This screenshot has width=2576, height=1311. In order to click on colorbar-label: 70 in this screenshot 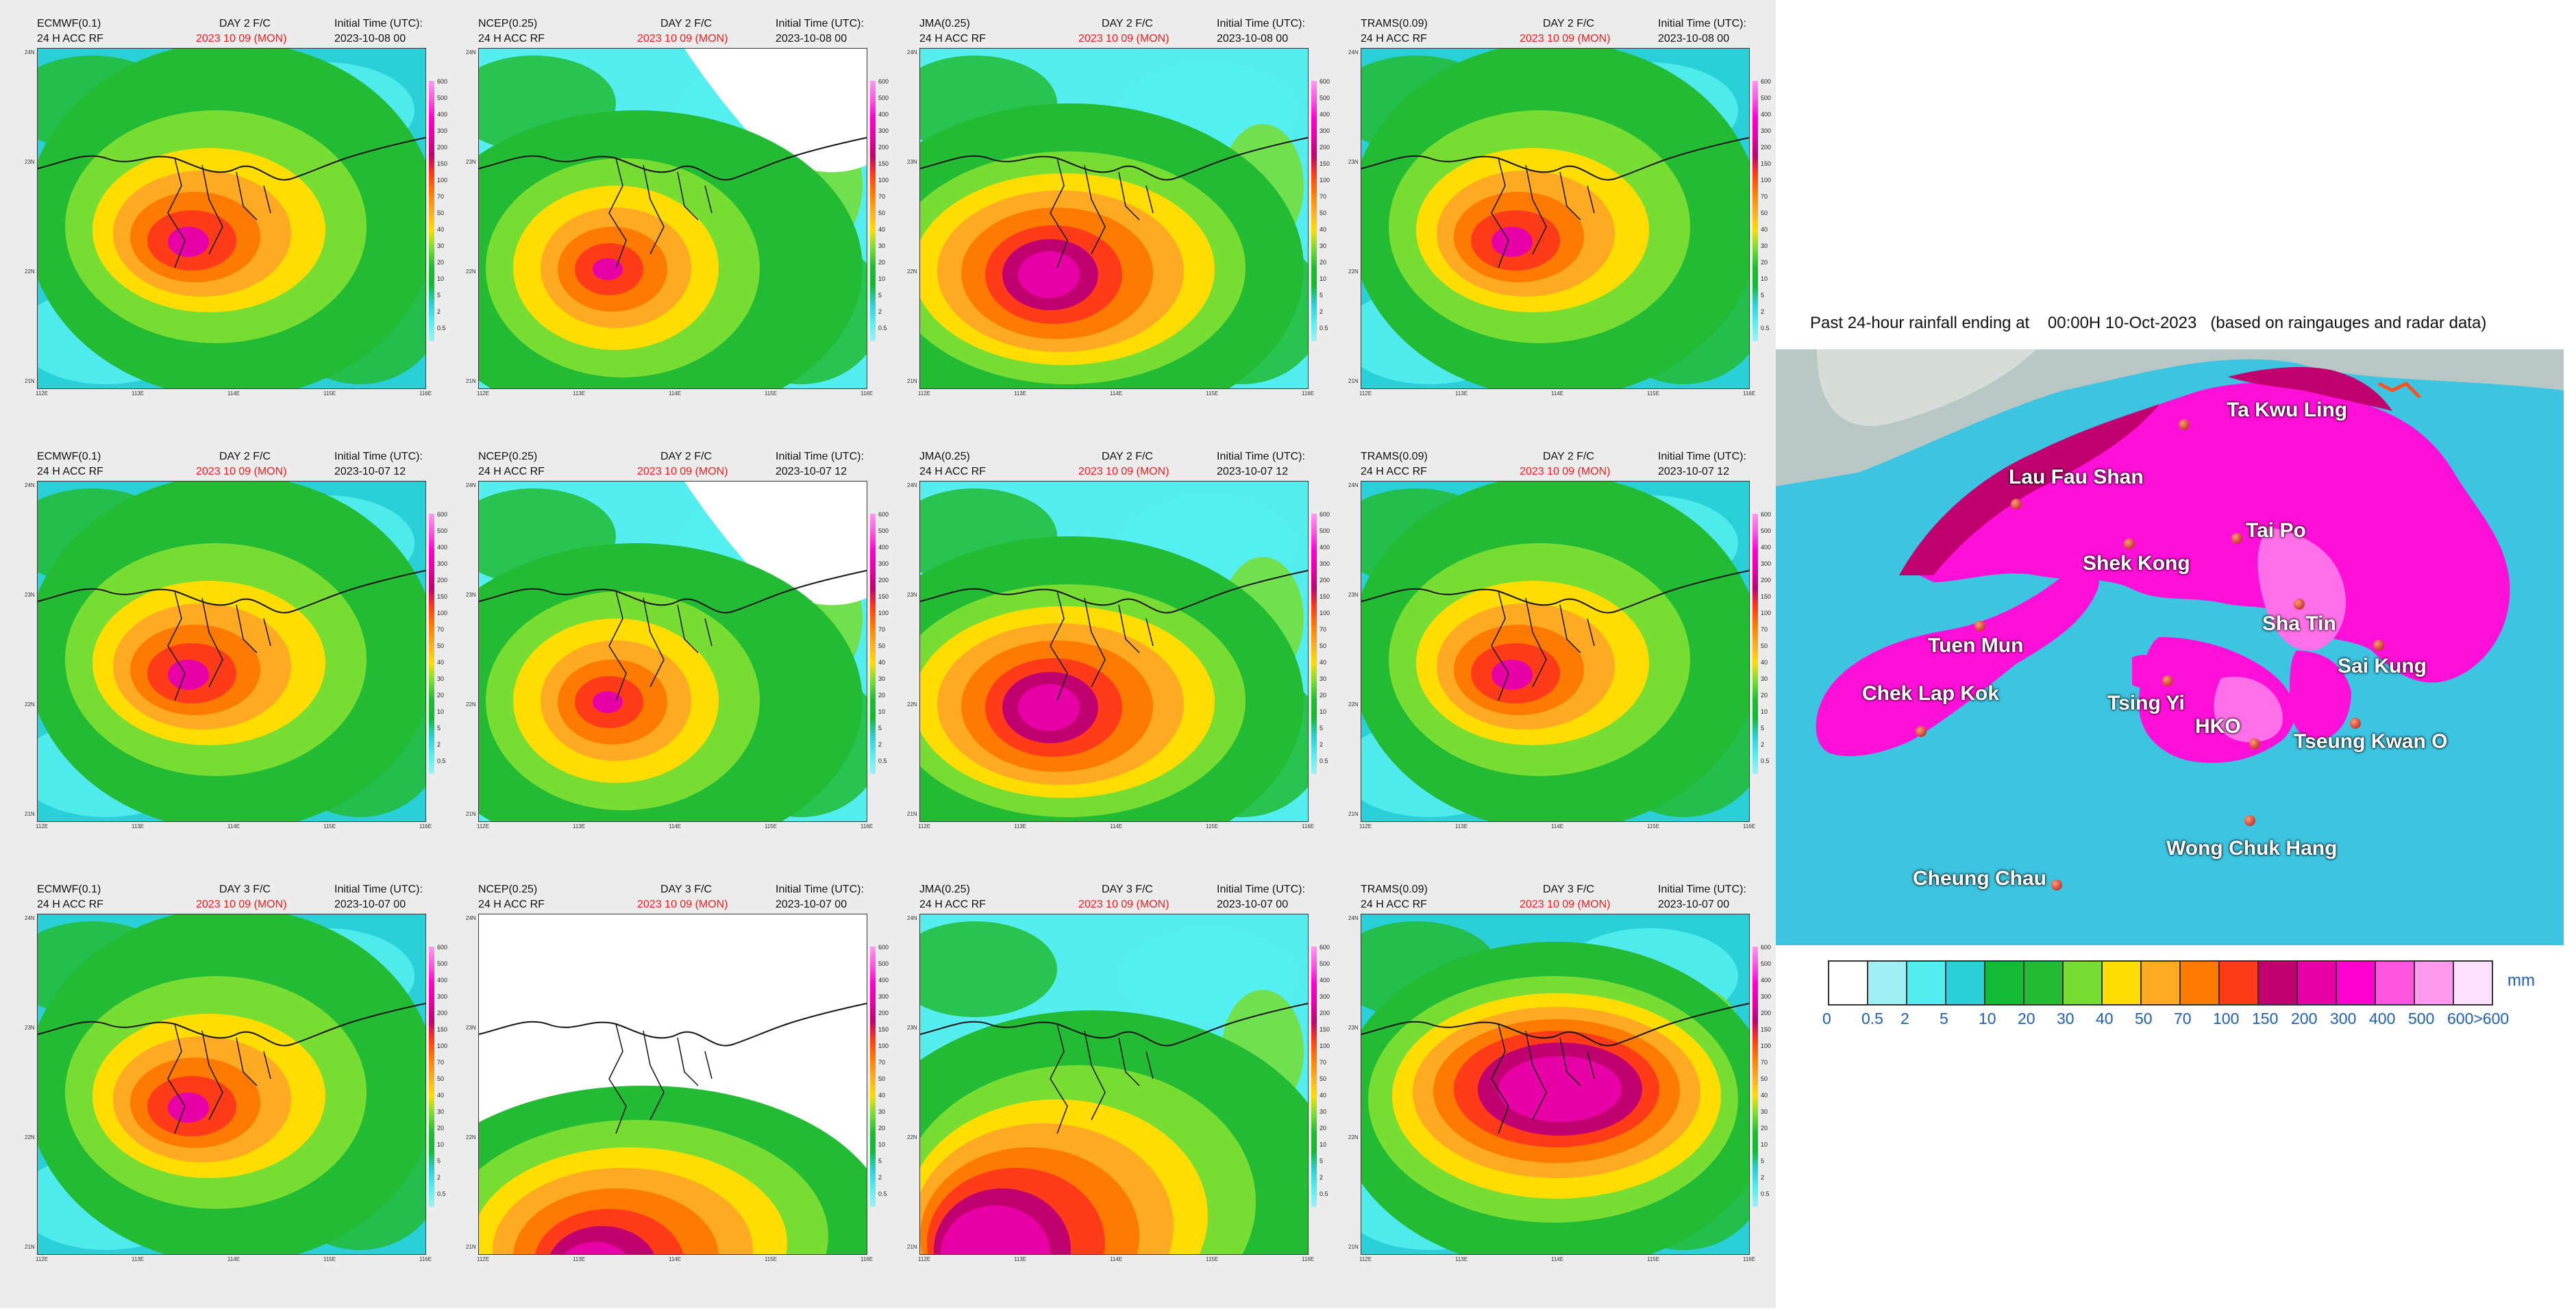, I will do `click(1323, 1062)`.